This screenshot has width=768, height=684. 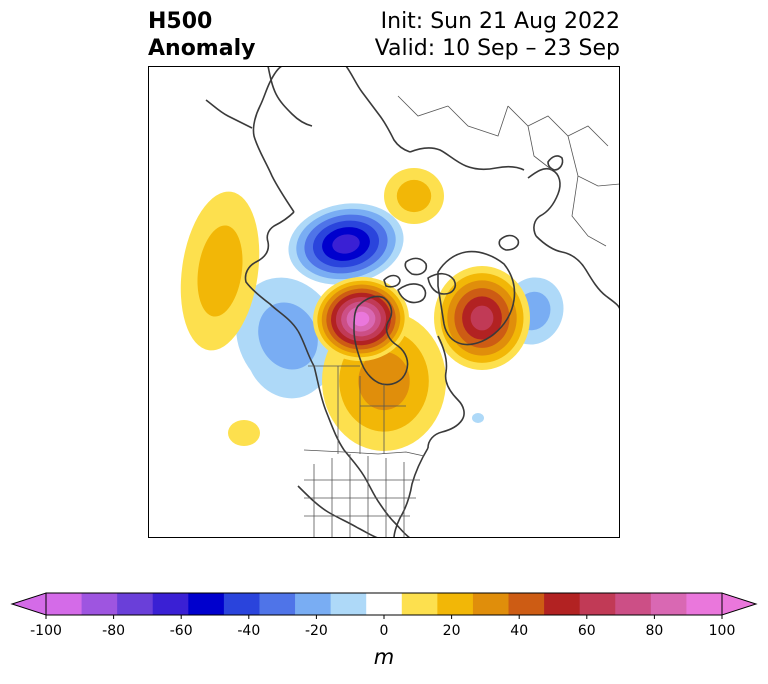 I want to click on colorbar-extend-low, so click(x=28, y=604).